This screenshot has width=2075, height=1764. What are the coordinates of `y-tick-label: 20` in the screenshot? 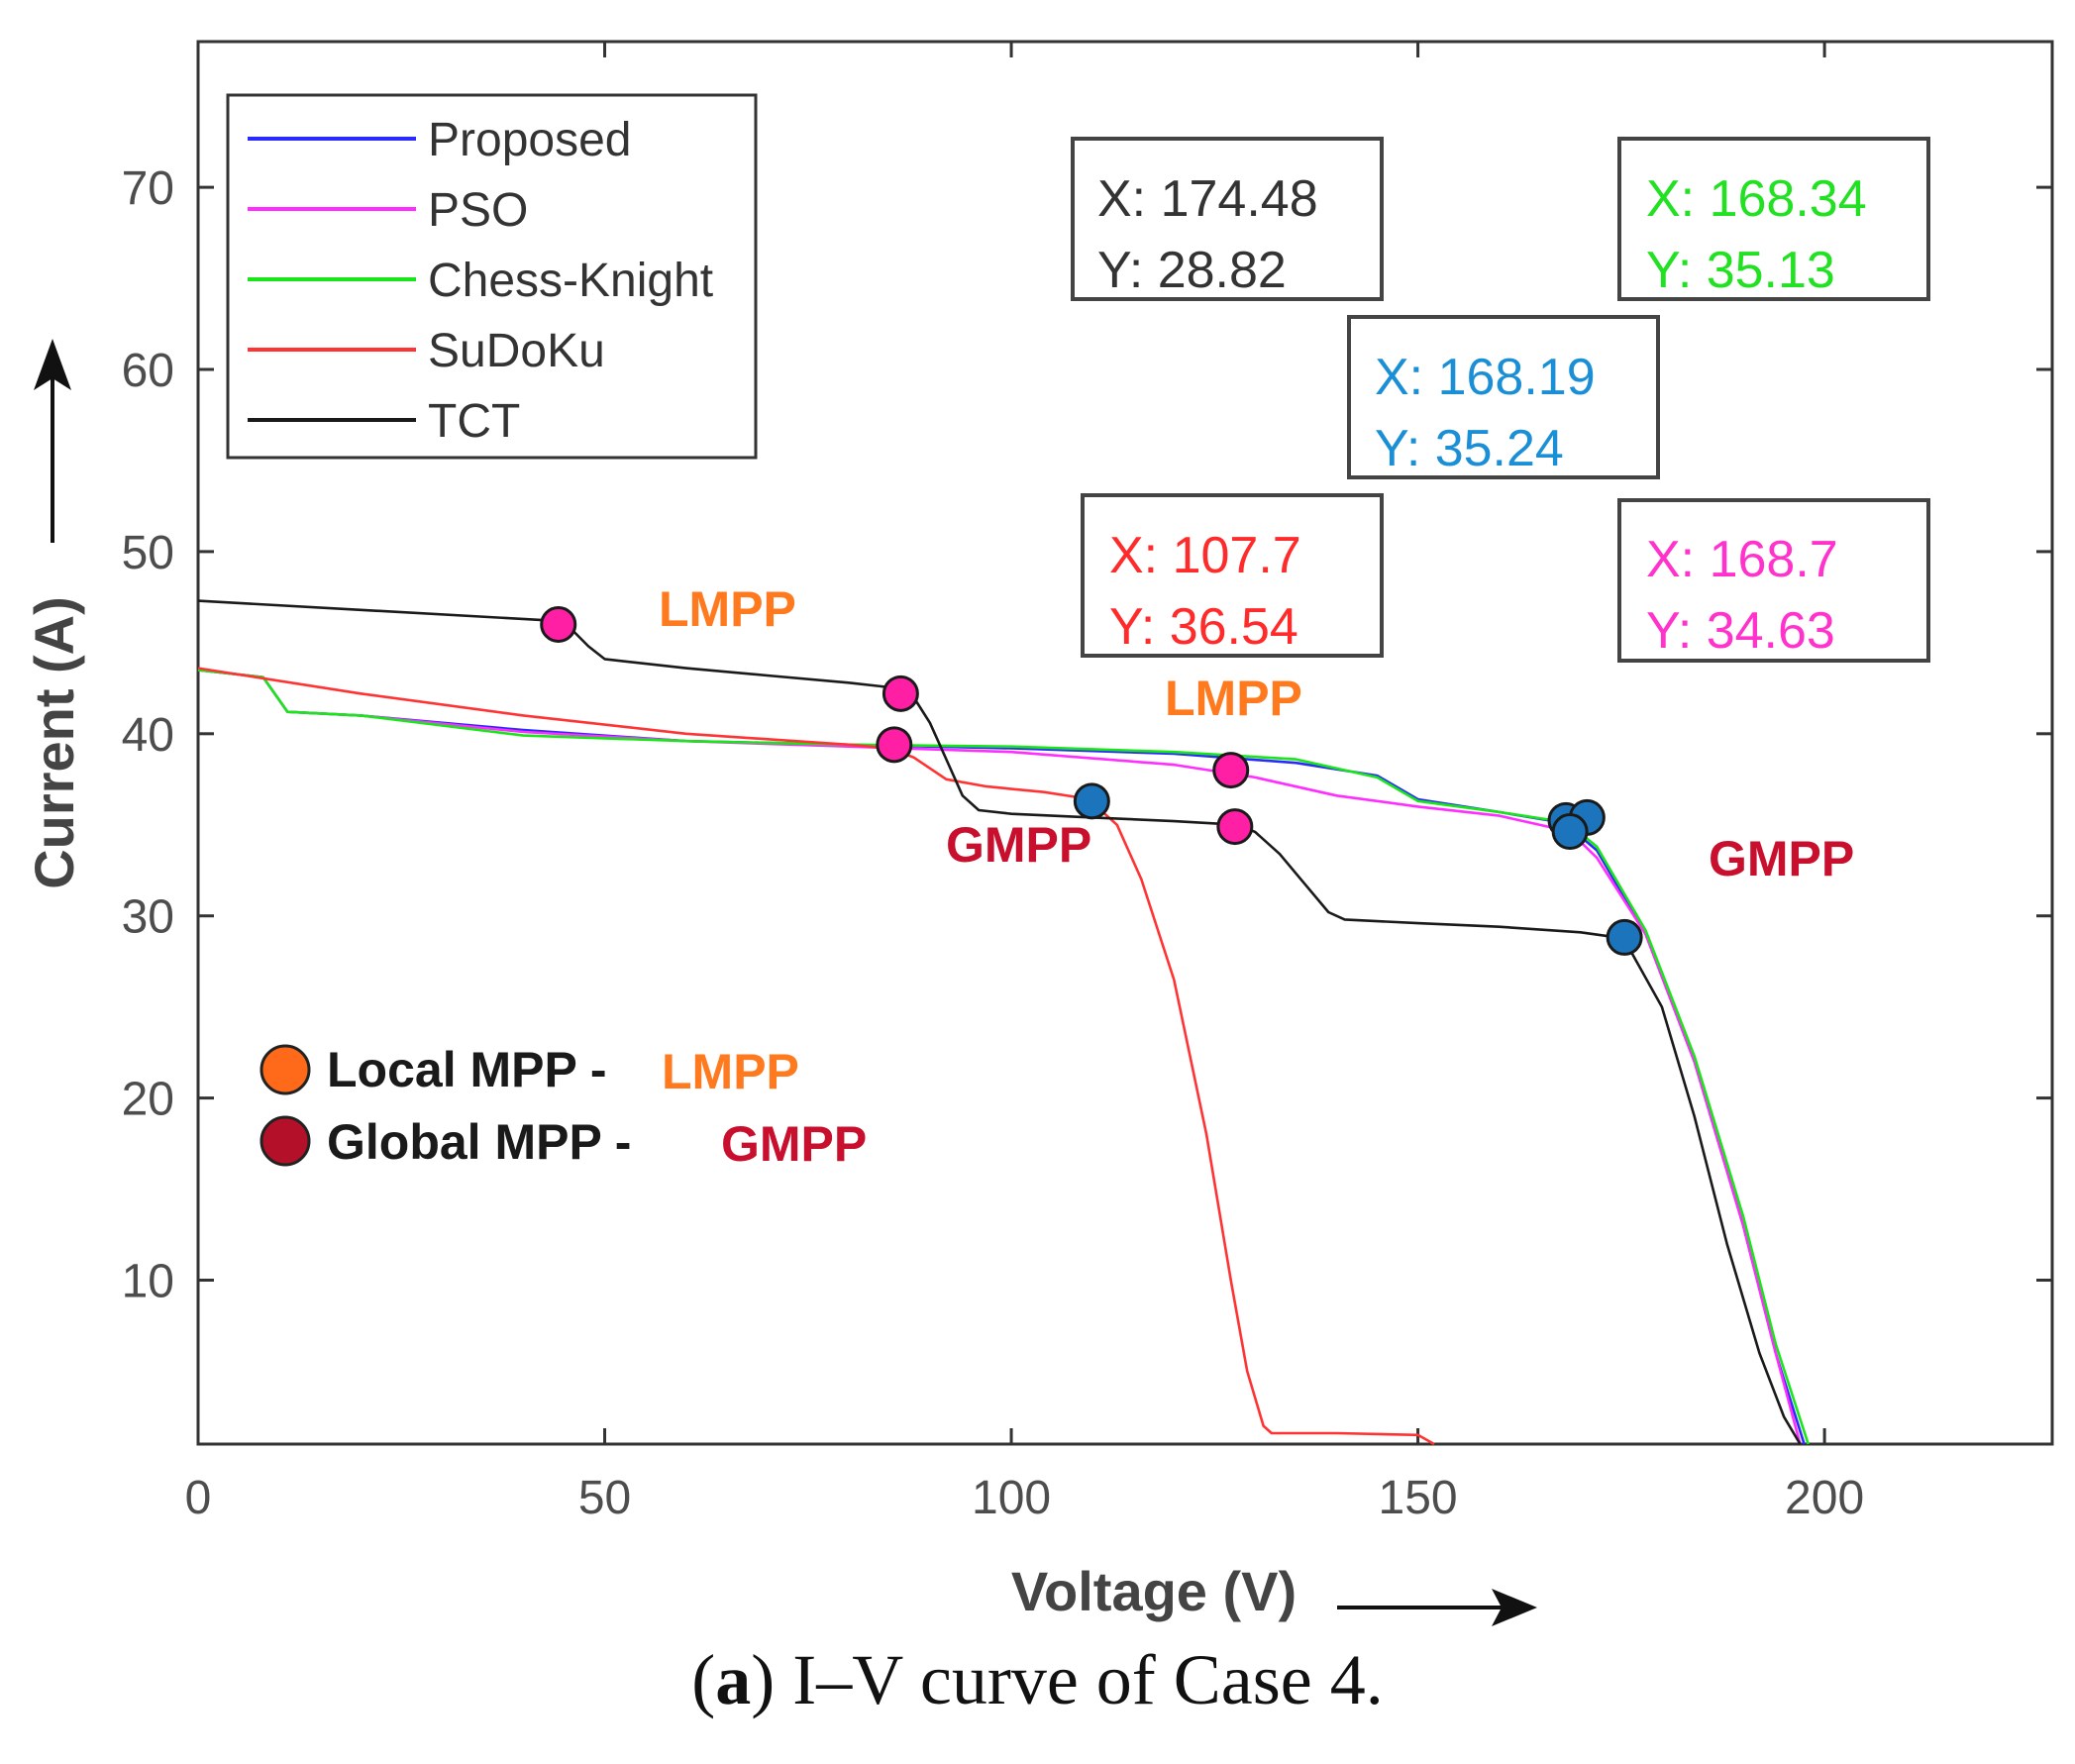 It's located at (148, 1100).